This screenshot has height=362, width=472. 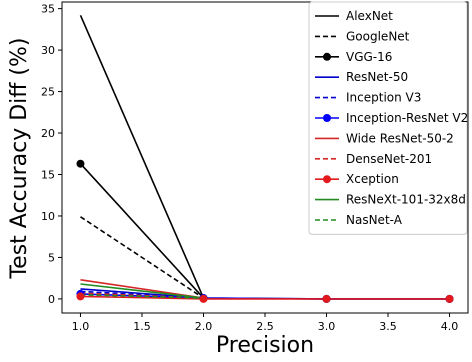 What do you see at coordinates (407, 118) in the screenshot?
I see `legend-label: Inception-ResNet V2` at bounding box center [407, 118].